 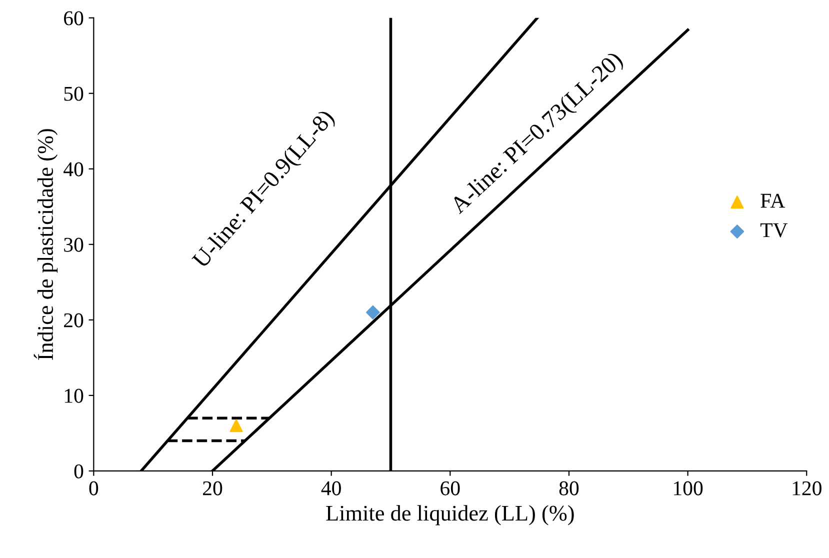 What do you see at coordinates (74, 320) in the screenshot?
I see `y-tick-label: 20` at bounding box center [74, 320].